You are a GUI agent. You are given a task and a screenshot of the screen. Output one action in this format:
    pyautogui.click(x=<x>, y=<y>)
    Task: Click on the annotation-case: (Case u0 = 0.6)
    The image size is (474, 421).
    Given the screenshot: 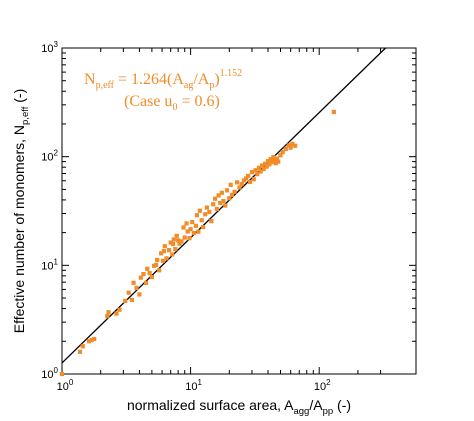 What is the action you would take?
    pyautogui.click(x=172, y=103)
    